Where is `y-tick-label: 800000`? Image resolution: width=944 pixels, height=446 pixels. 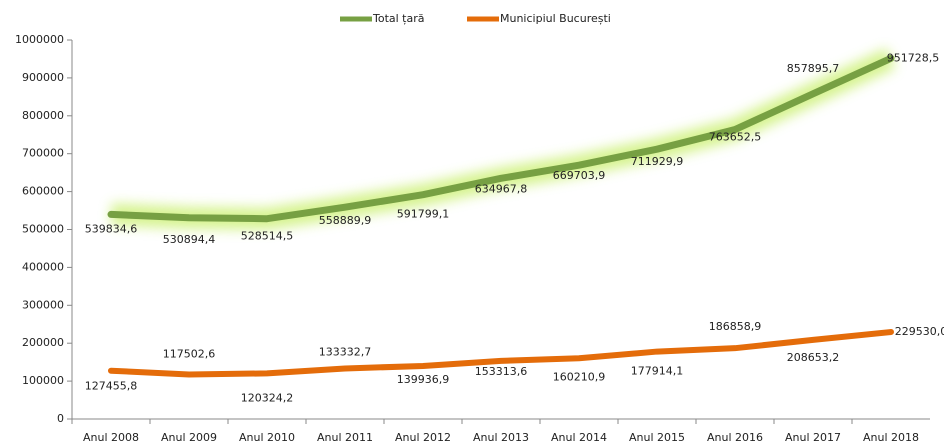 y-tick-label: 800000 is located at coordinates (43, 115).